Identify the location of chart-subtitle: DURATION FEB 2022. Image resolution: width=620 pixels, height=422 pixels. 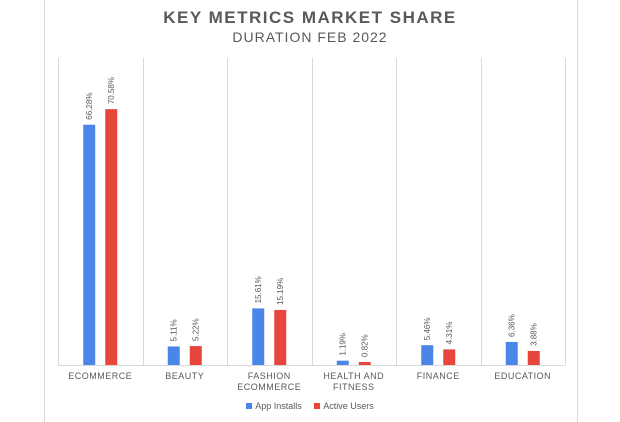
(310, 37).